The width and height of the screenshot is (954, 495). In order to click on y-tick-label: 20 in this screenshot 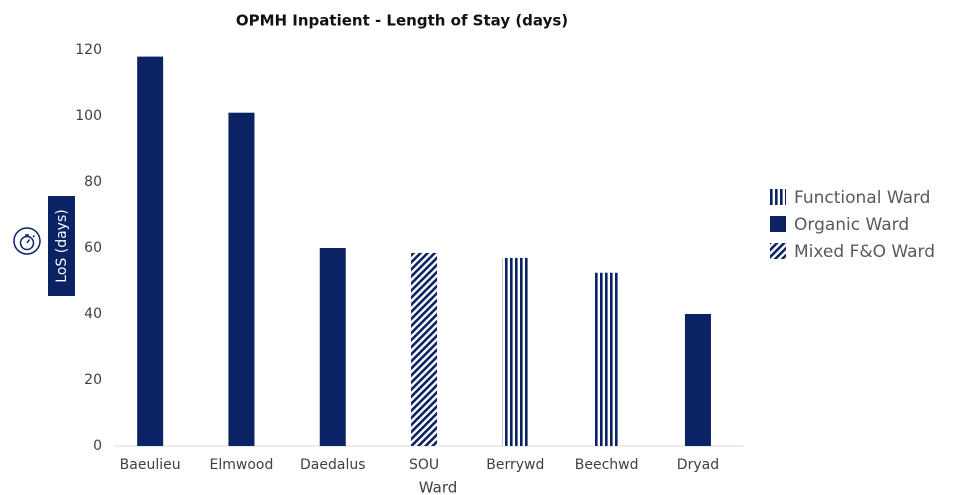, I will do `click(93, 380)`.